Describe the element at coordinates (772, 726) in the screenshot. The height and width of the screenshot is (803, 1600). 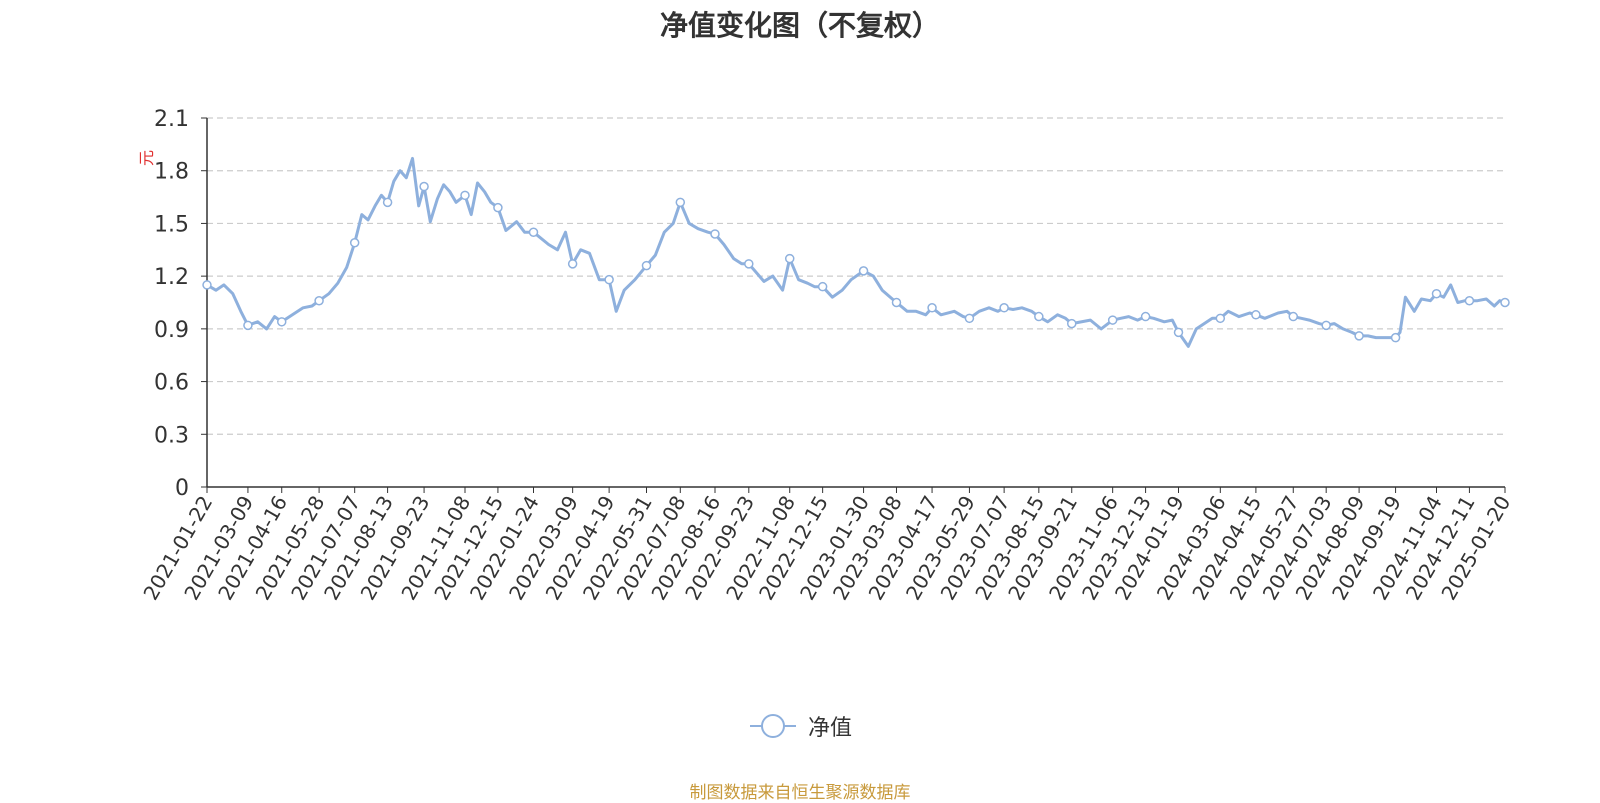
I see `legend-line-marker` at that location.